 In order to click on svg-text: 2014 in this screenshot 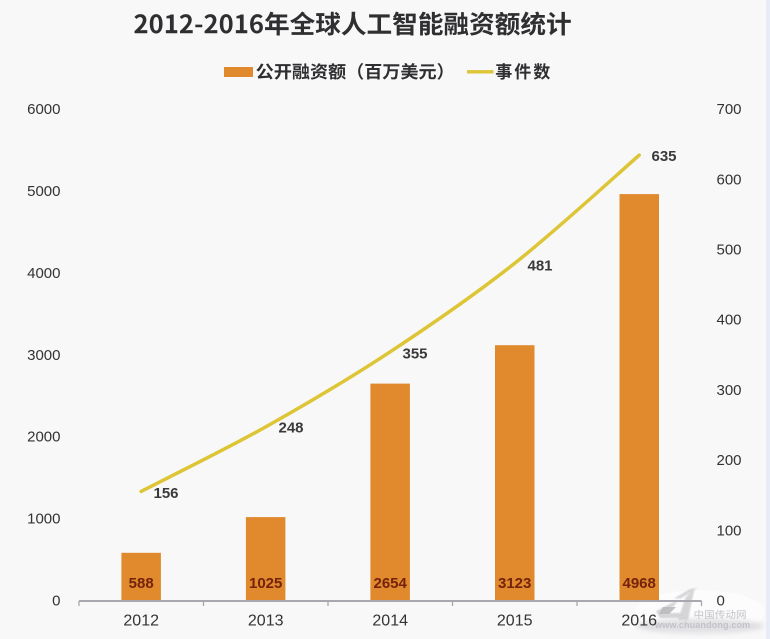, I will do `click(390, 621)`.